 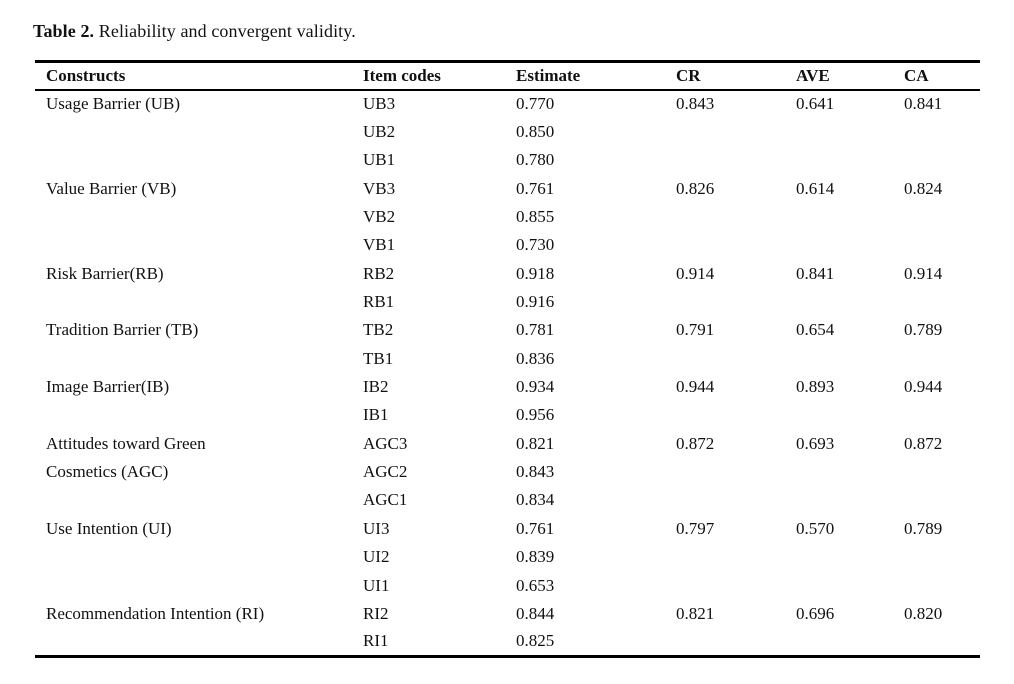 What do you see at coordinates (385, 472) in the screenshot?
I see `cell-item: AGC2` at bounding box center [385, 472].